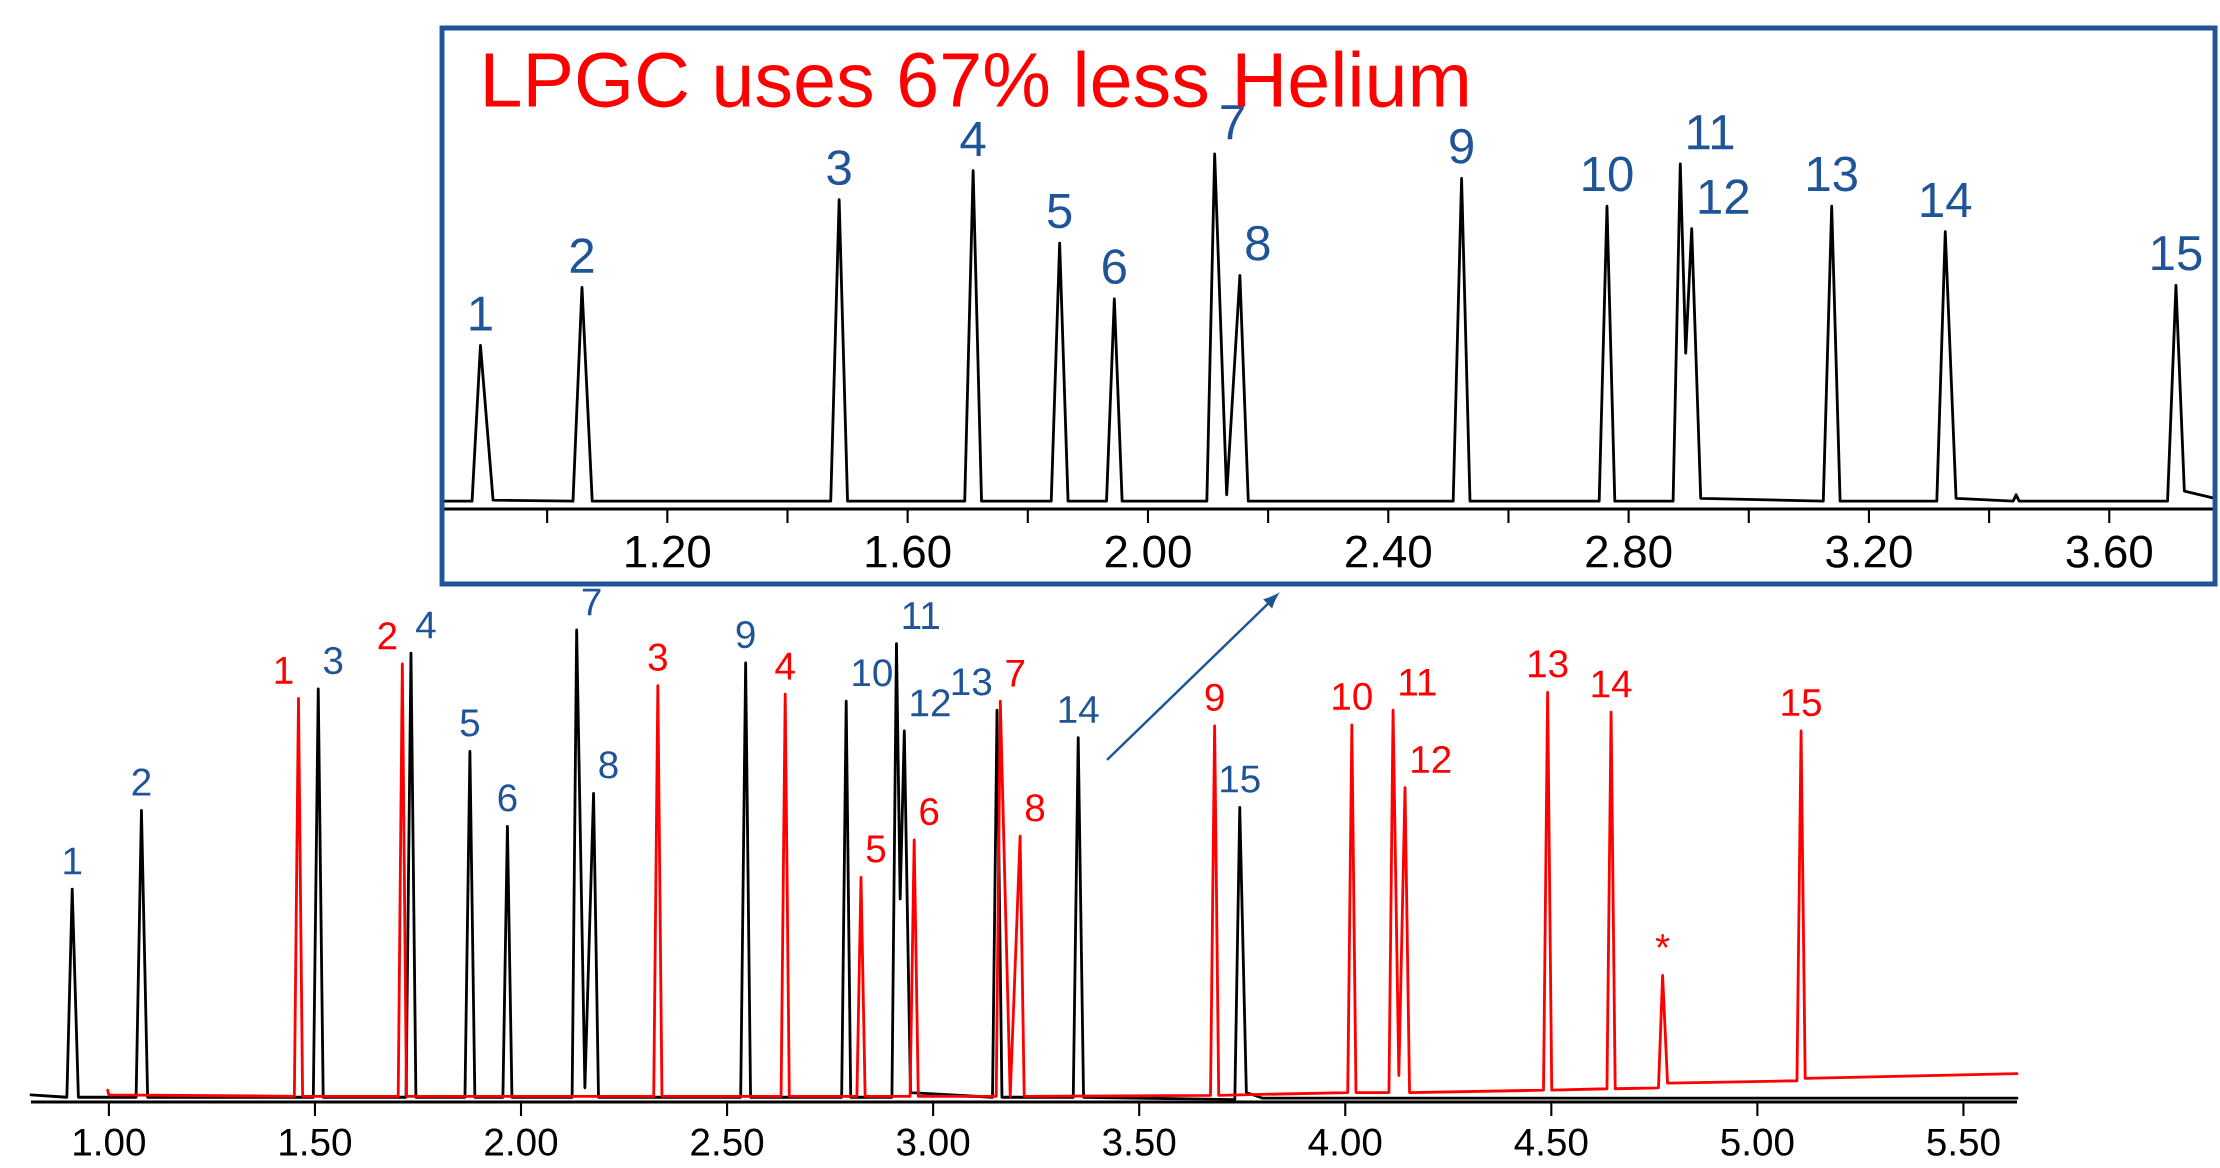 This screenshot has width=2220, height=1168. Describe the element at coordinates (727, 1142) in the screenshot. I see `x-tick-label: 2.50` at that location.